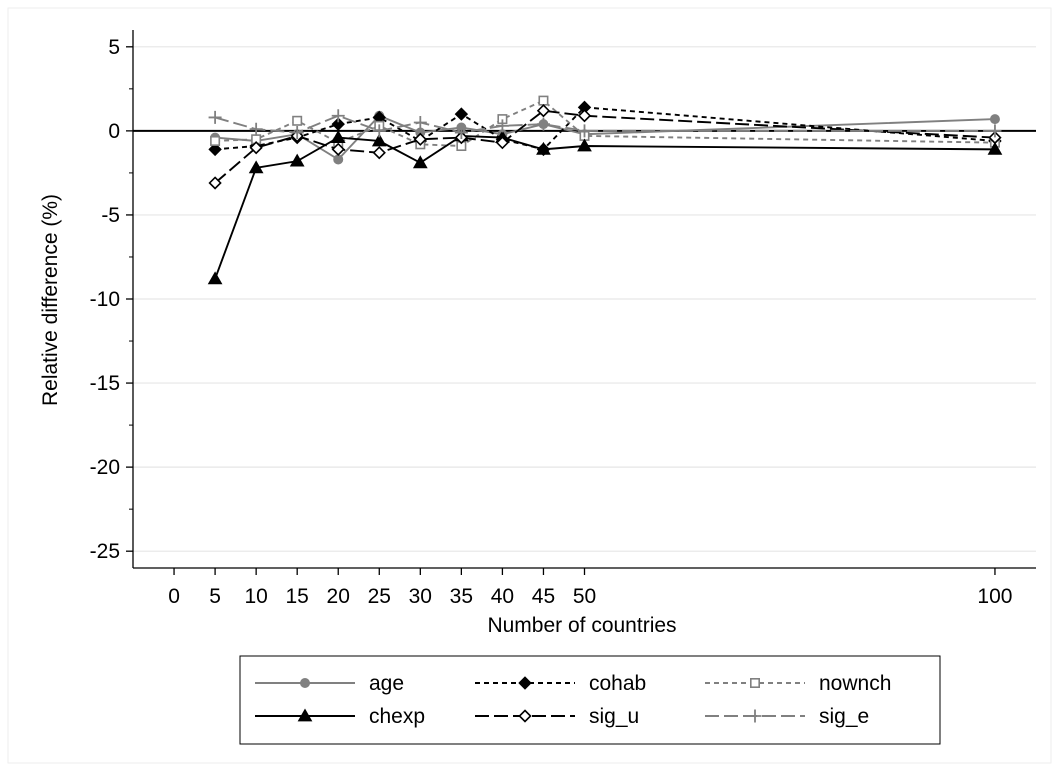 The height and width of the screenshot is (771, 1059). What do you see at coordinates (605, 124) in the screenshot?
I see `series-sig-e` at bounding box center [605, 124].